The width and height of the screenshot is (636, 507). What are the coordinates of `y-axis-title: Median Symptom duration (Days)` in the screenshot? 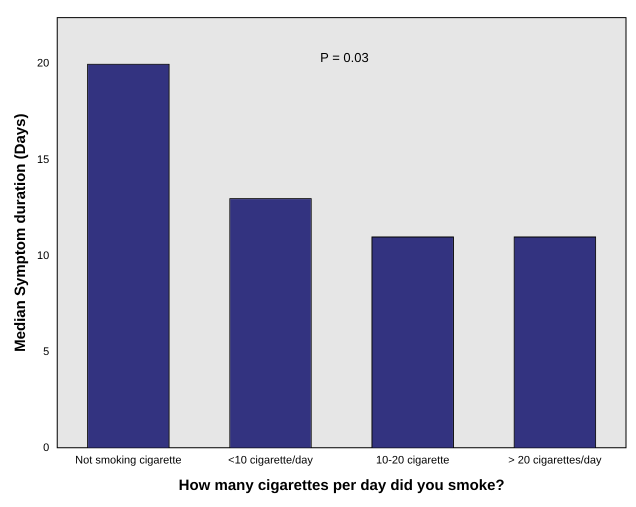 It's located at (21, 233).